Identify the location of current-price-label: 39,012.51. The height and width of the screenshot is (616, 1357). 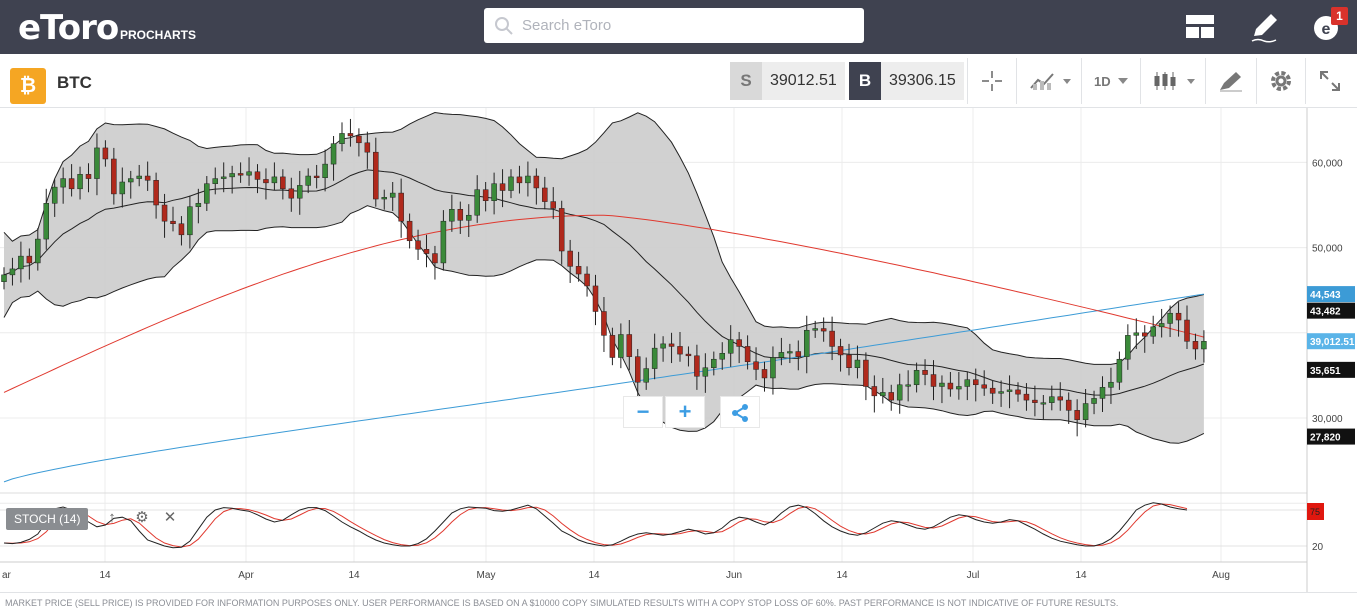
(1331, 341).